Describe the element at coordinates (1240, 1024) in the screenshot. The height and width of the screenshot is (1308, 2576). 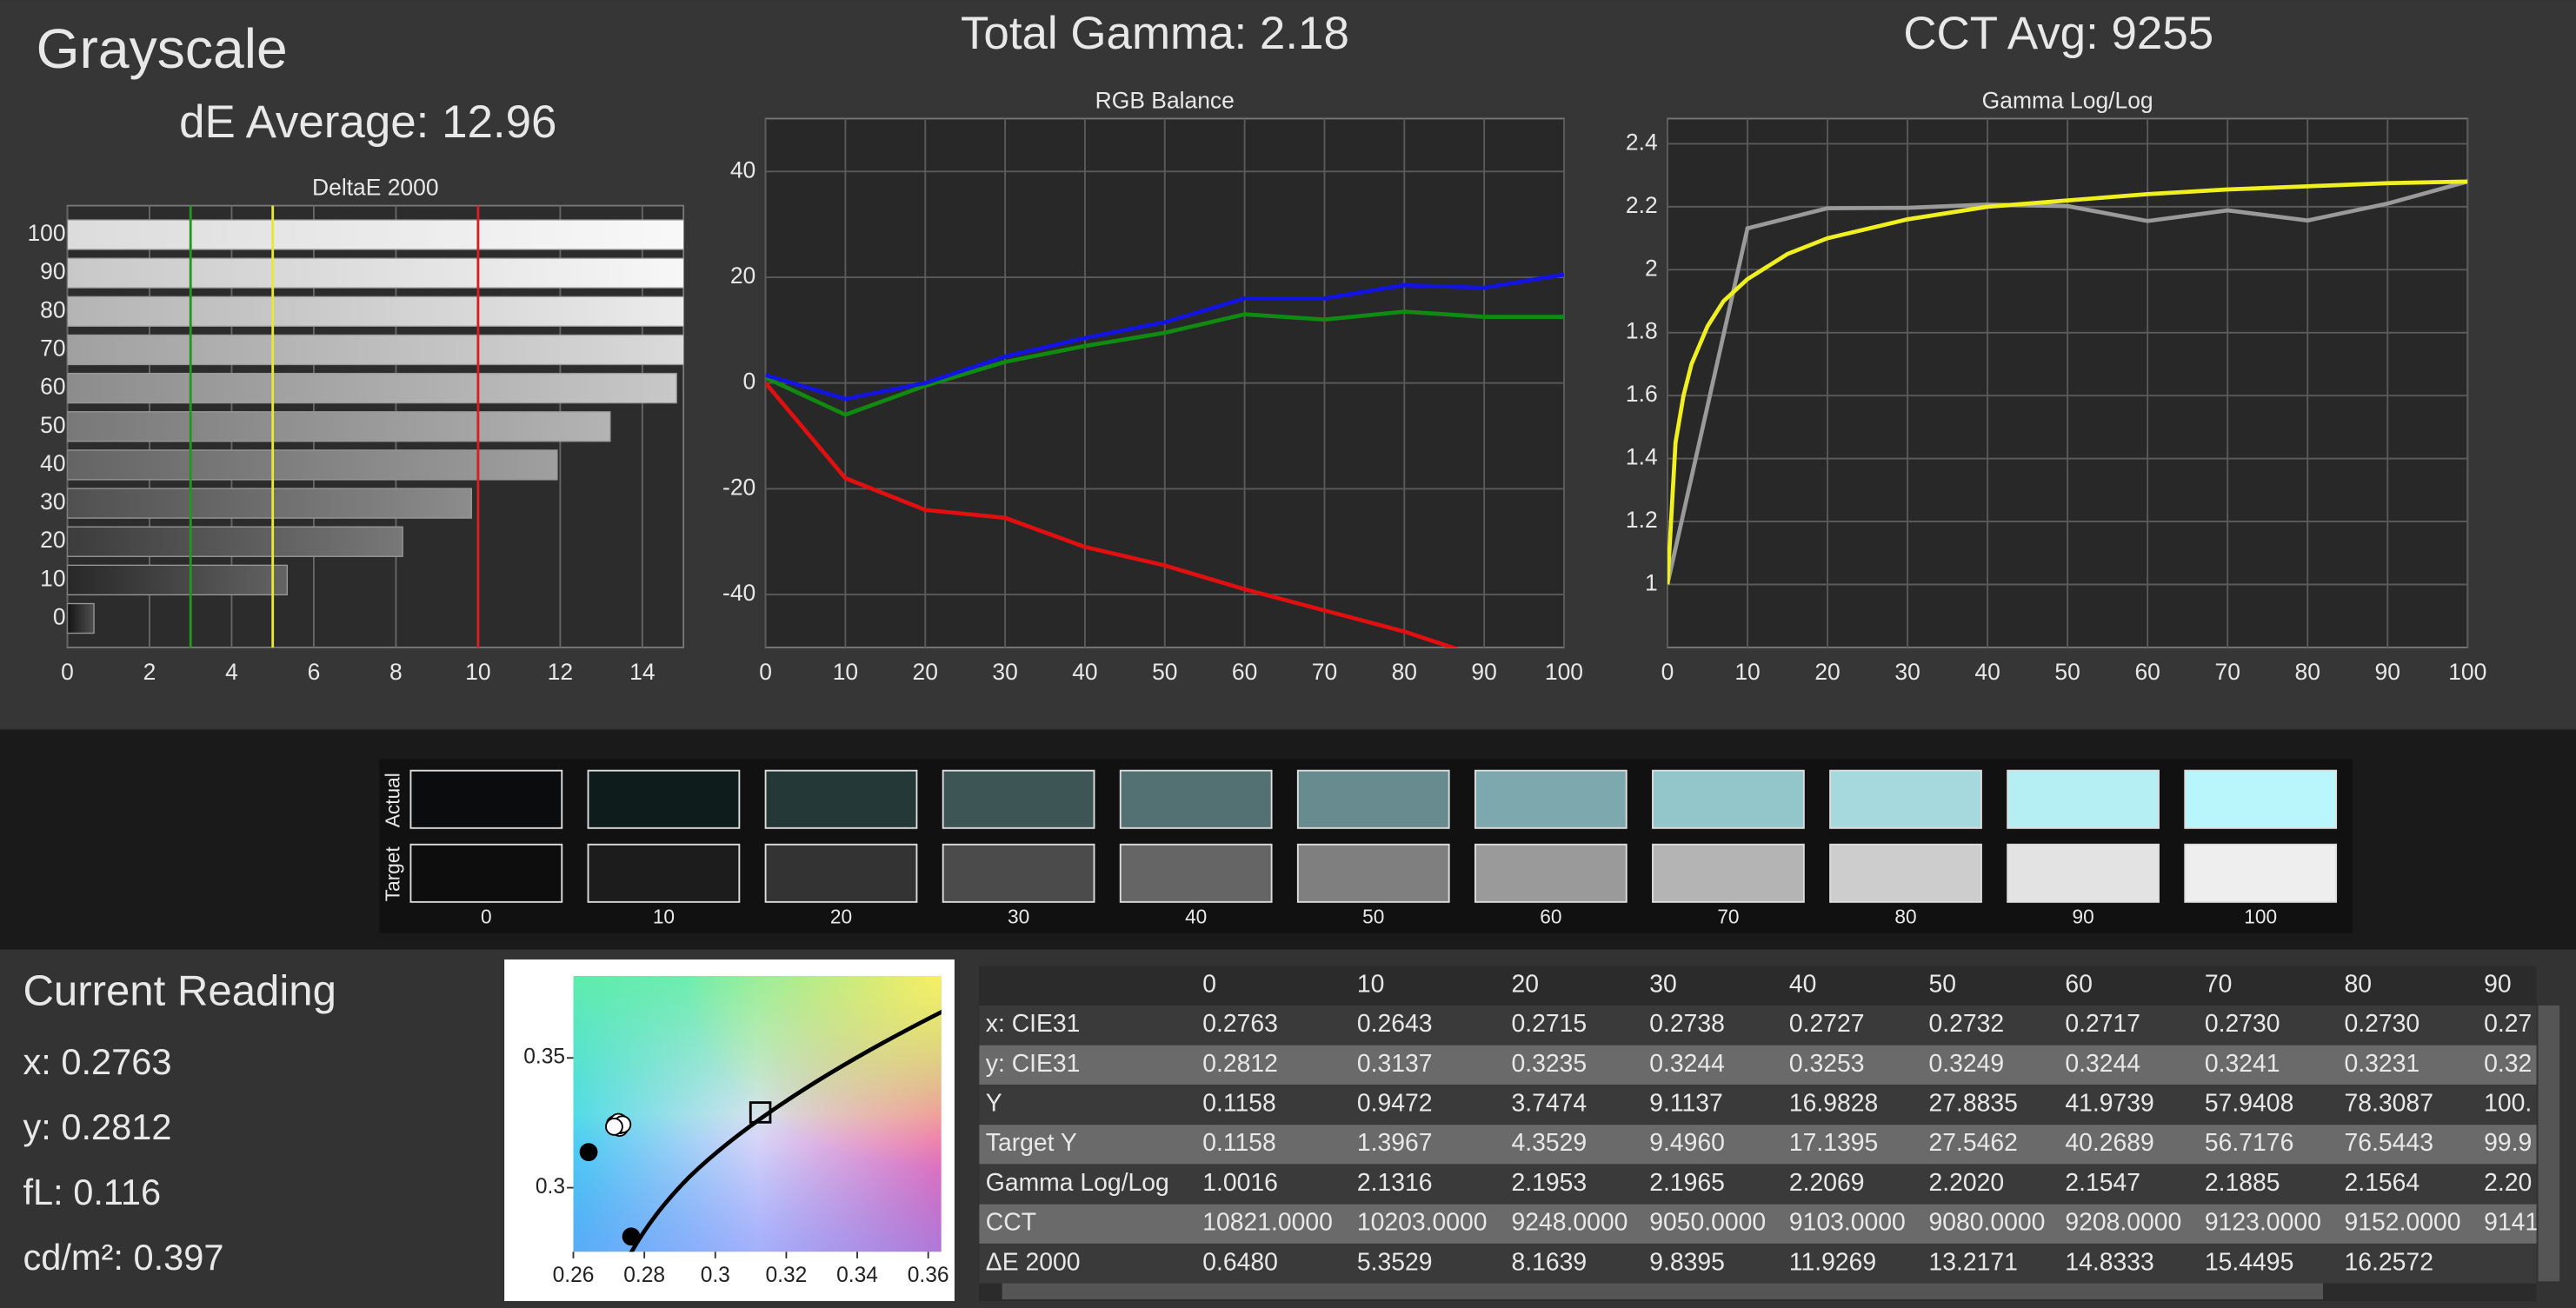
I see `table-cell: 0.2763` at that location.